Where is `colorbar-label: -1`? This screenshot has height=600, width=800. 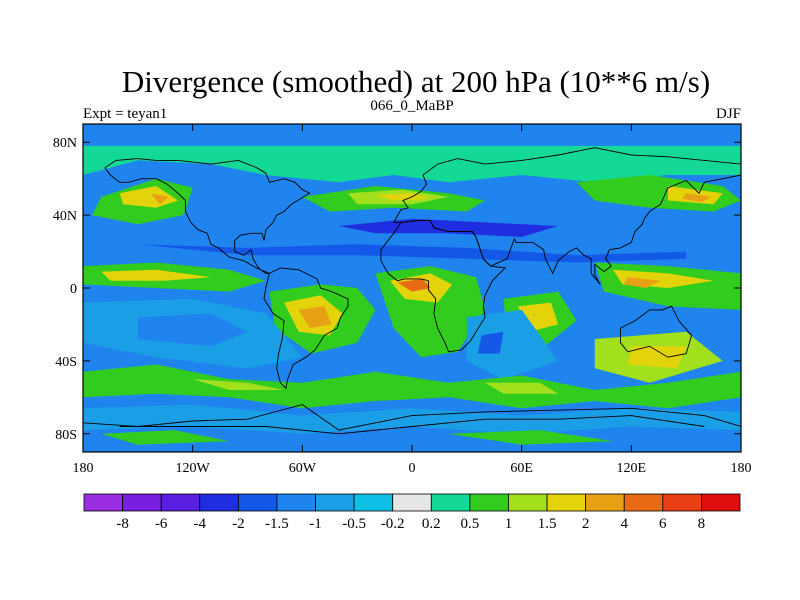
colorbar-label: -1 is located at coordinates (315, 524).